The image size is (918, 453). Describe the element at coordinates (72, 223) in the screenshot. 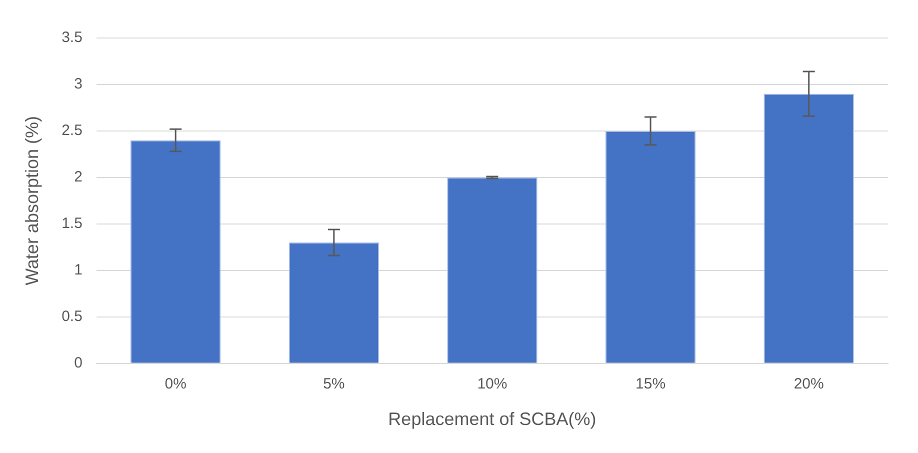

I see `y-tick-label: 1.5` at that location.